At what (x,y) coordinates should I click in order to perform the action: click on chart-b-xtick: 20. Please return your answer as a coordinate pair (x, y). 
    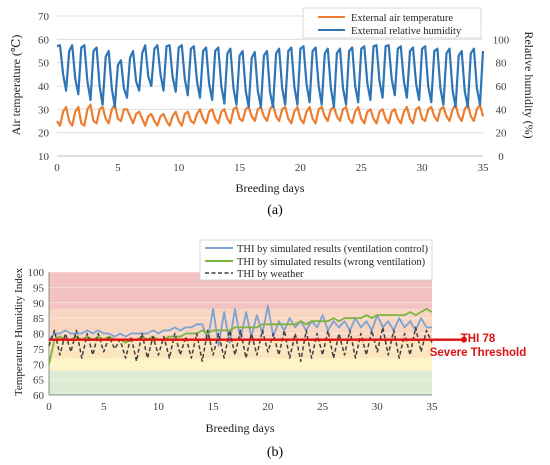
    Looking at the image, I should click on (268, 407).